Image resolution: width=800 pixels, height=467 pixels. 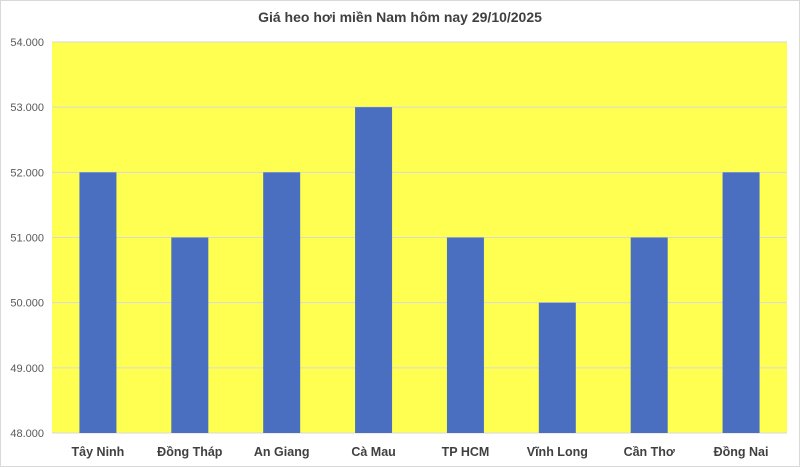 I want to click on x-tick-label: Đồng Tháp, so click(x=190, y=452).